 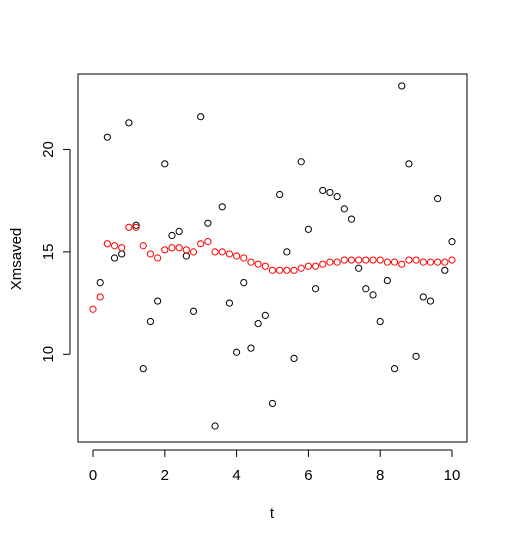 I want to click on red-series, so click(x=272, y=268).